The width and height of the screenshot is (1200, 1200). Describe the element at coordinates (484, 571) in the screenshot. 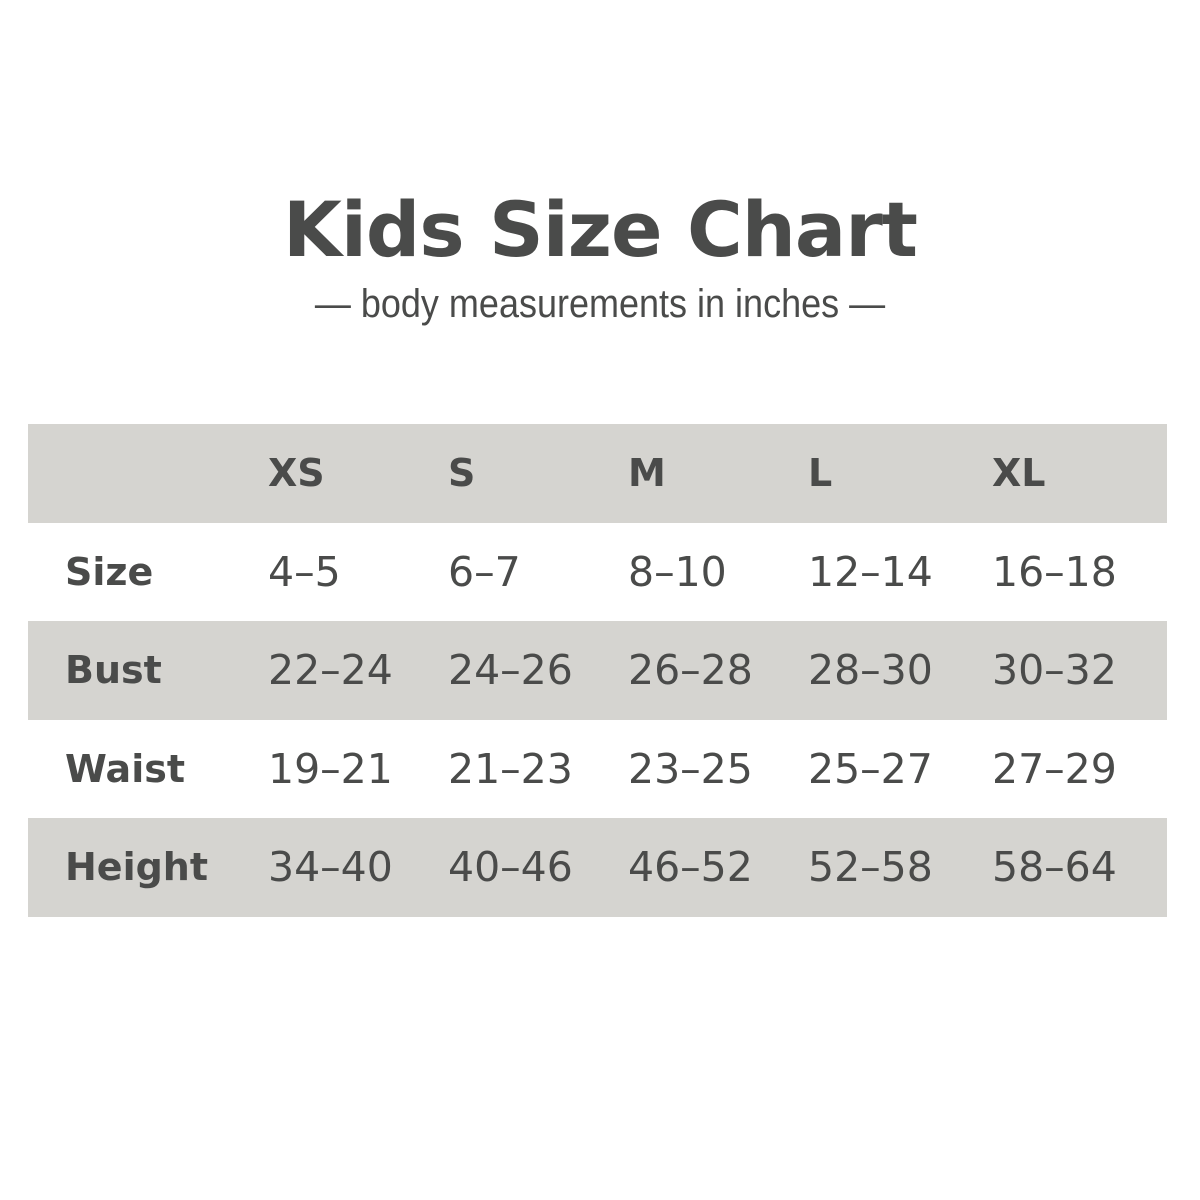

I see `table-cell: 6–7` at that location.